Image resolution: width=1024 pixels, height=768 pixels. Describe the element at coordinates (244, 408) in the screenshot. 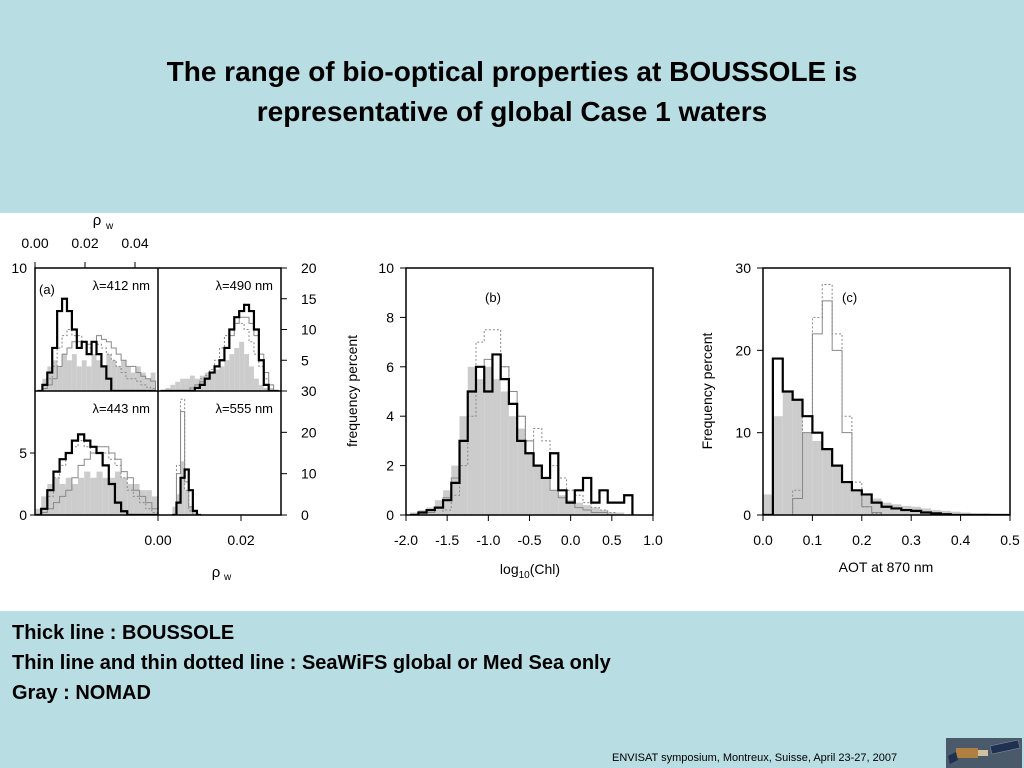

I see `chart-a-panel-label: λ=555 nm` at that location.